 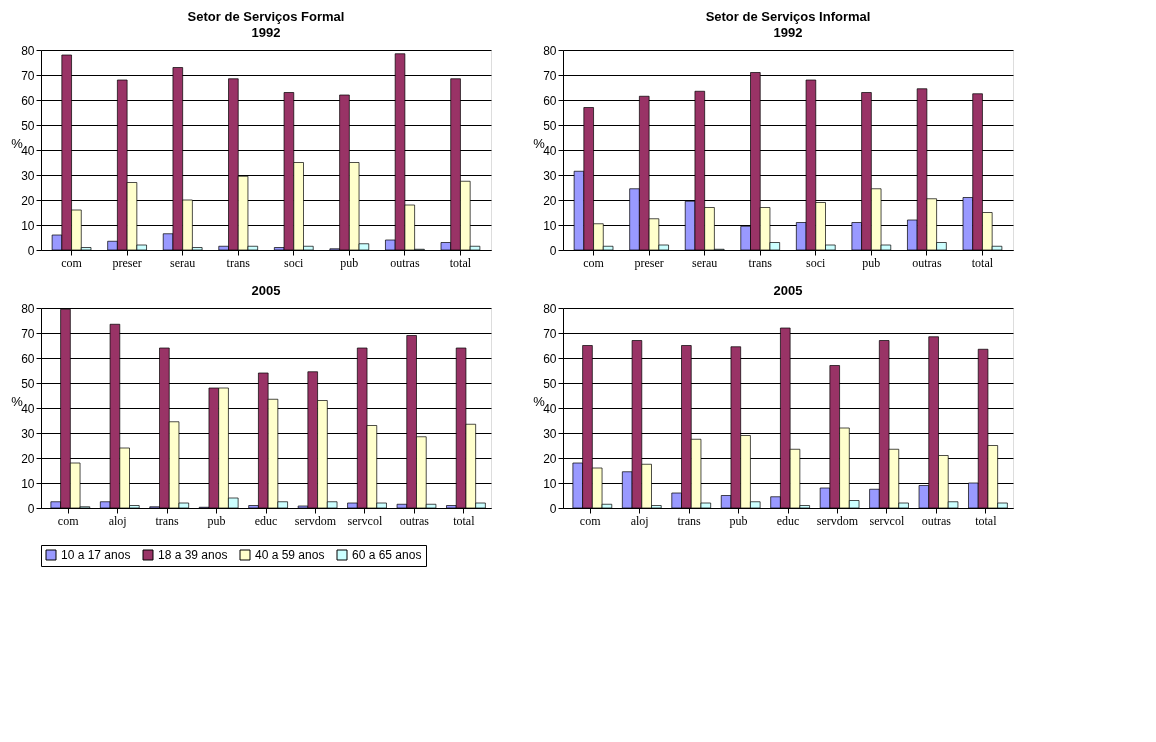 I want to click on chart-title: Setor de Serviços Formal, so click(x=266, y=16).